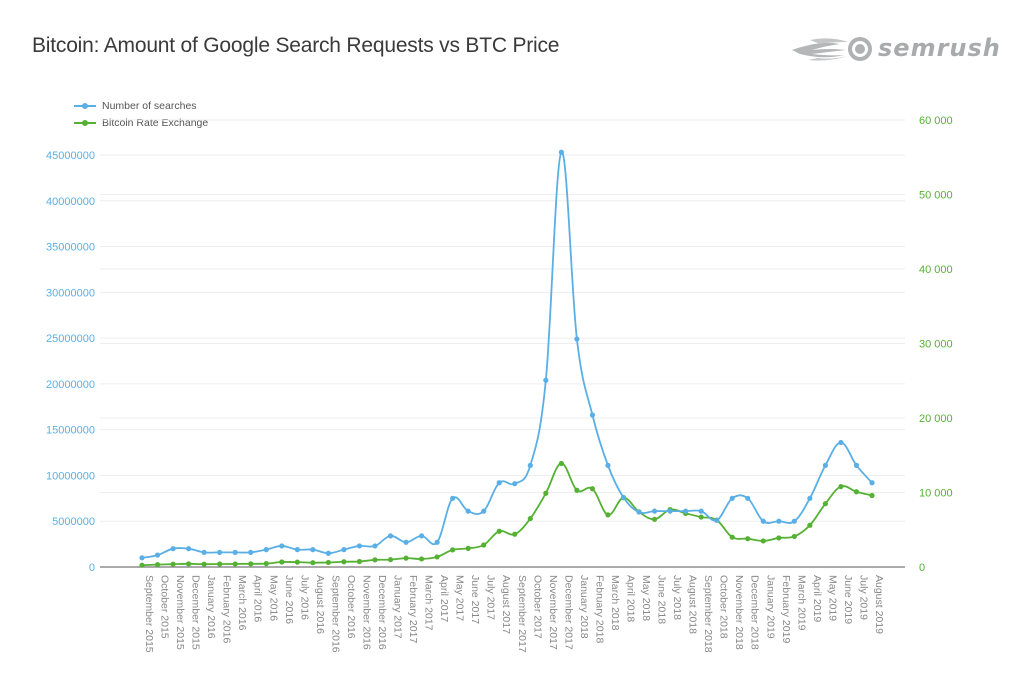 This screenshot has width=1024, height=691. What do you see at coordinates (677, 597) in the screenshot?
I see `x-axis-tick-label: July 2018` at bounding box center [677, 597].